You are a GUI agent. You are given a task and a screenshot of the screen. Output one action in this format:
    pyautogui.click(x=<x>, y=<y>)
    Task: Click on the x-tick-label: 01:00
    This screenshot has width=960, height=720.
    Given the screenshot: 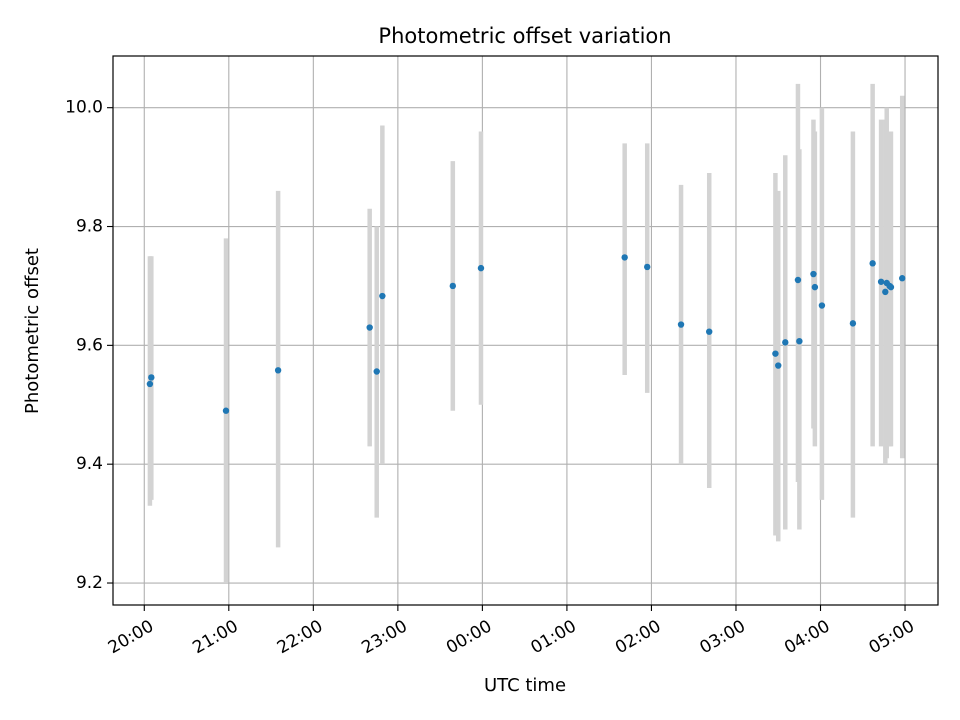 What is the action you would take?
    pyautogui.click(x=553, y=637)
    